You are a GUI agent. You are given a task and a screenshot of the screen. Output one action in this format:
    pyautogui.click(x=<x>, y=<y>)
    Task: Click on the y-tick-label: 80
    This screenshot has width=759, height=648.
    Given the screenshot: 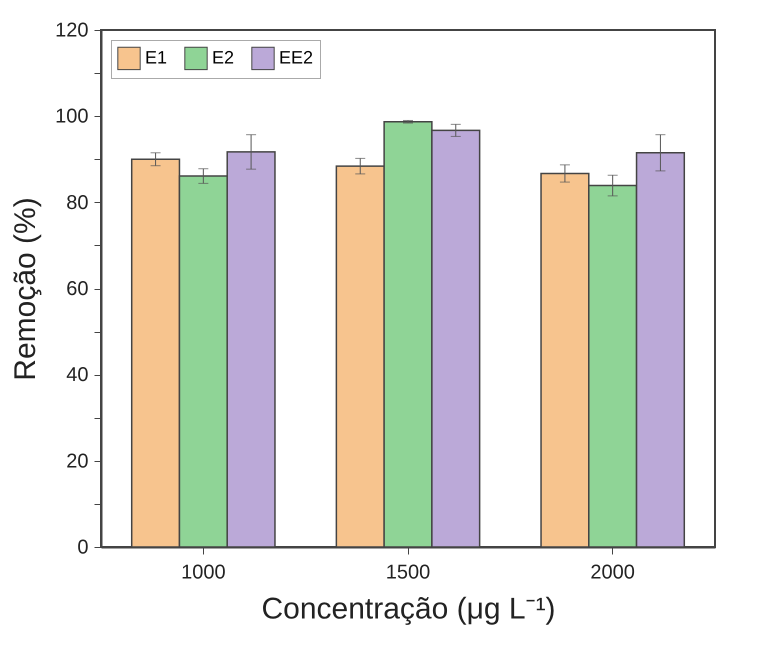 What is the action you would take?
    pyautogui.click(x=77, y=203)
    